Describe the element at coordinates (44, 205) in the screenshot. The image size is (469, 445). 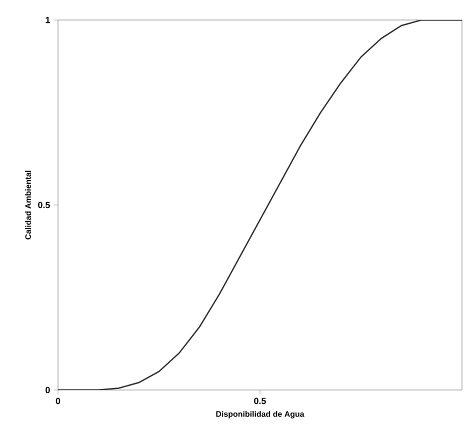
I see `y-tick-label: 0.5` at that location.